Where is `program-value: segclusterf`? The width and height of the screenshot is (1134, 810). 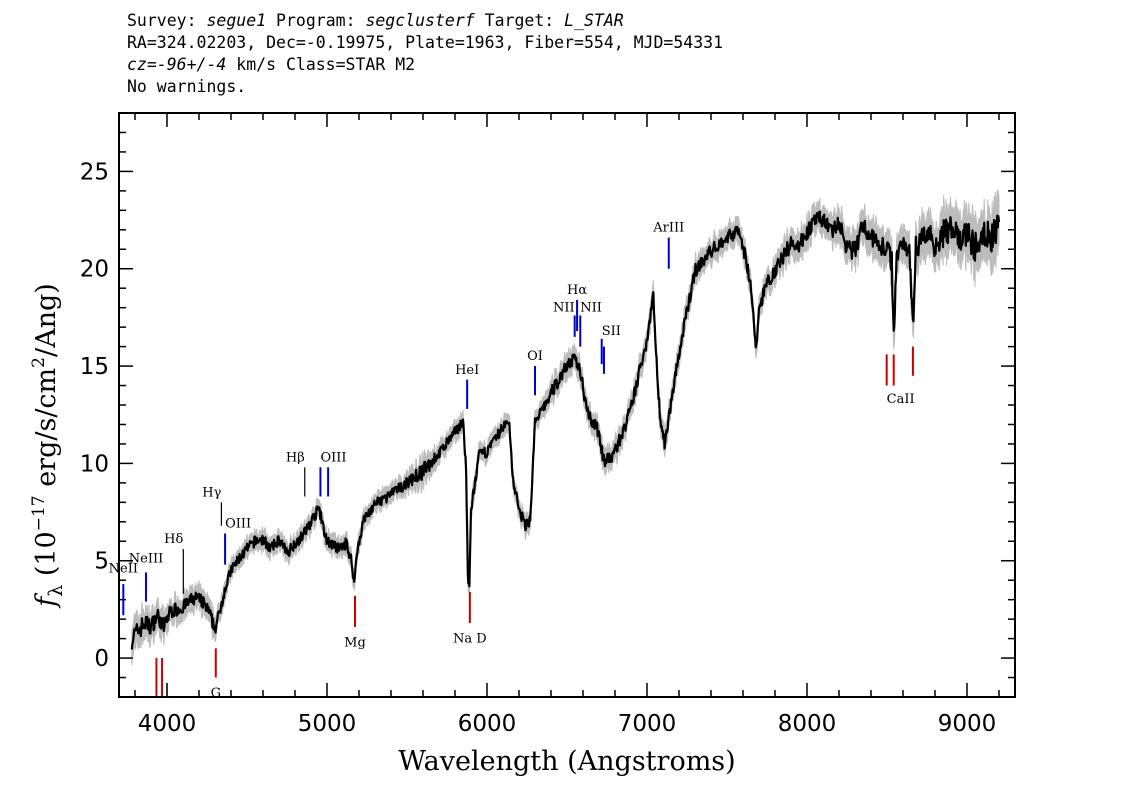
program-value: segclusterf is located at coordinates (420, 20).